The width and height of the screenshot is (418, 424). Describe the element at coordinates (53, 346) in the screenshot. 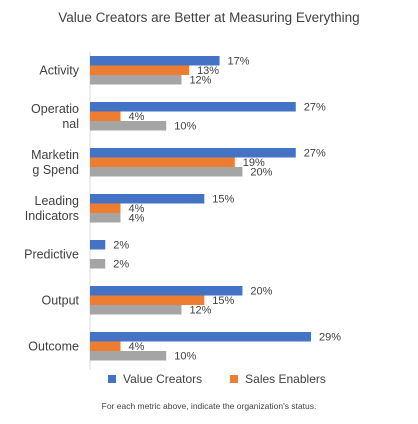

I see `category-label: Outcome` at that location.